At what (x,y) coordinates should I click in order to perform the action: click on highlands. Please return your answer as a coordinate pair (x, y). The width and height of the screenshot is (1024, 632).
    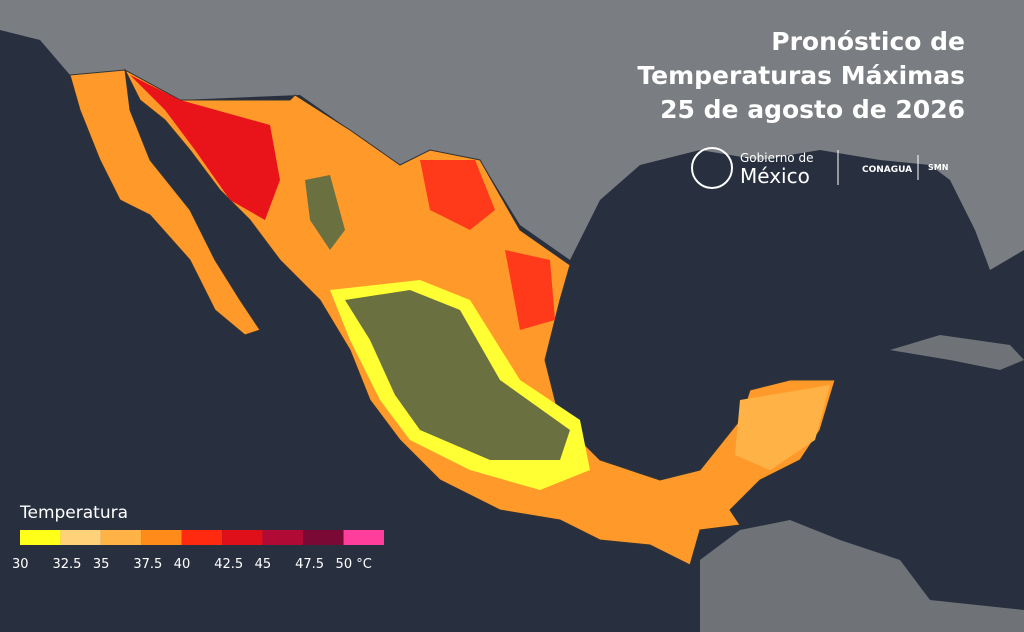
    Looking at the image, I should click on (457, 375).